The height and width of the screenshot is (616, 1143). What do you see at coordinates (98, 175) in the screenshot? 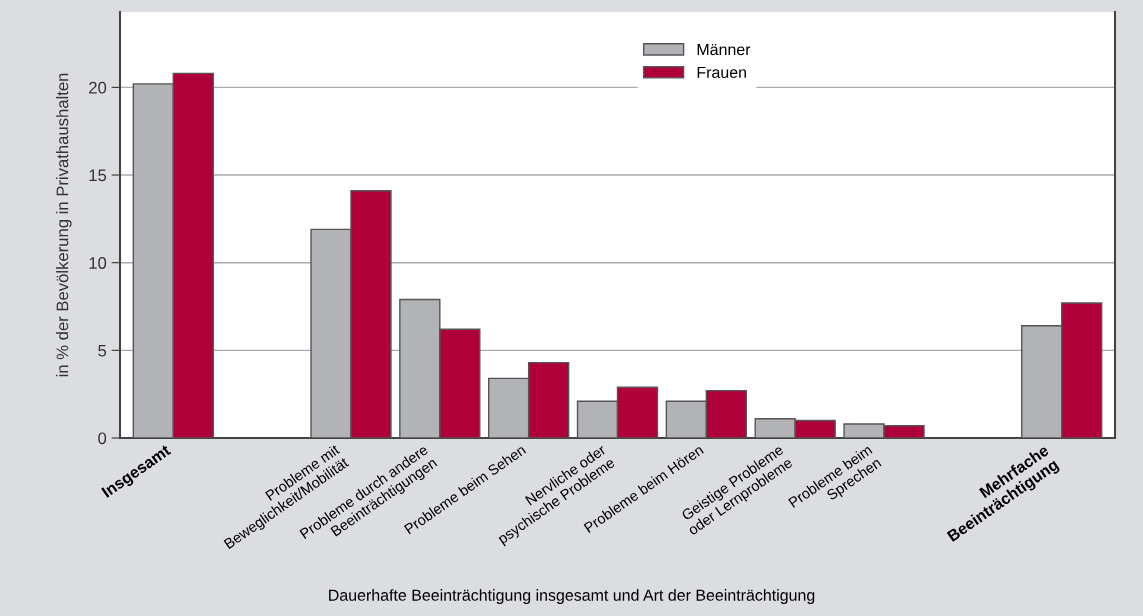
I see `y-tick-label: 15` at bounding box center [98, 175].